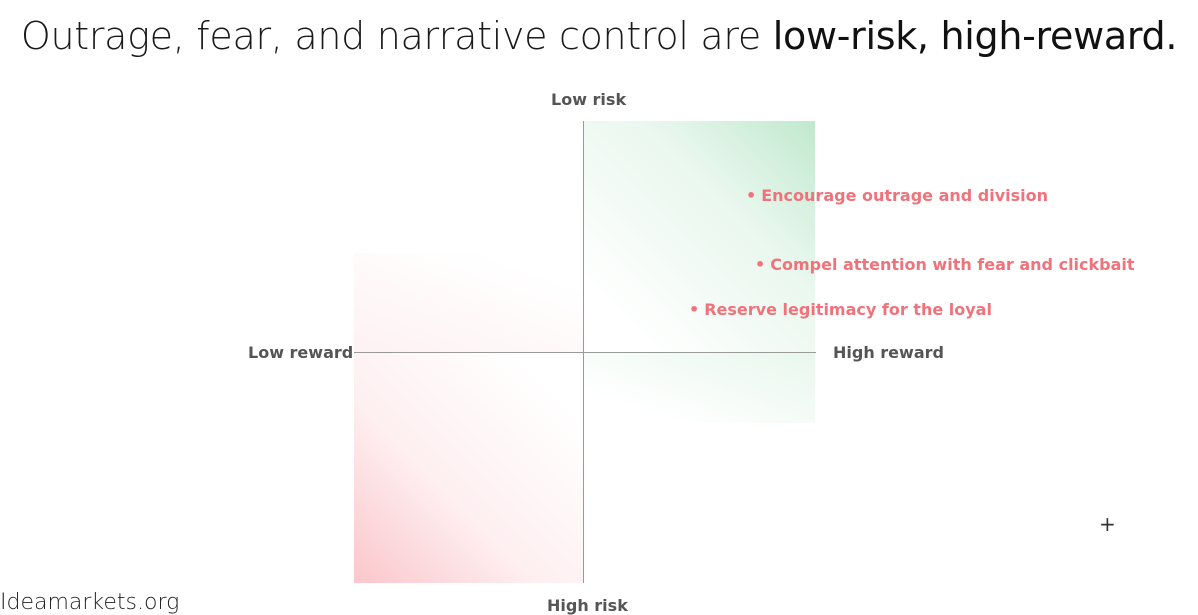  What do you see at coordinates (90, 602) in the screenshot?
I see `footer-source: Ideamarkets.org` at bounding box center [90, 602].